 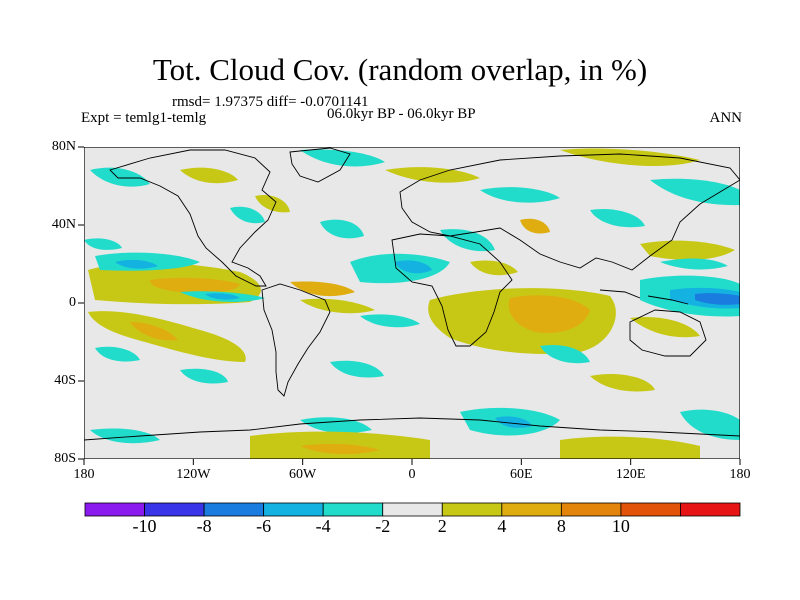 What do you see at coordinates (400, 69) in the screenshot?
I see `map-title: Tot. Cloud Cov. (random overlap, in %)` at bounding box center [400, 69].